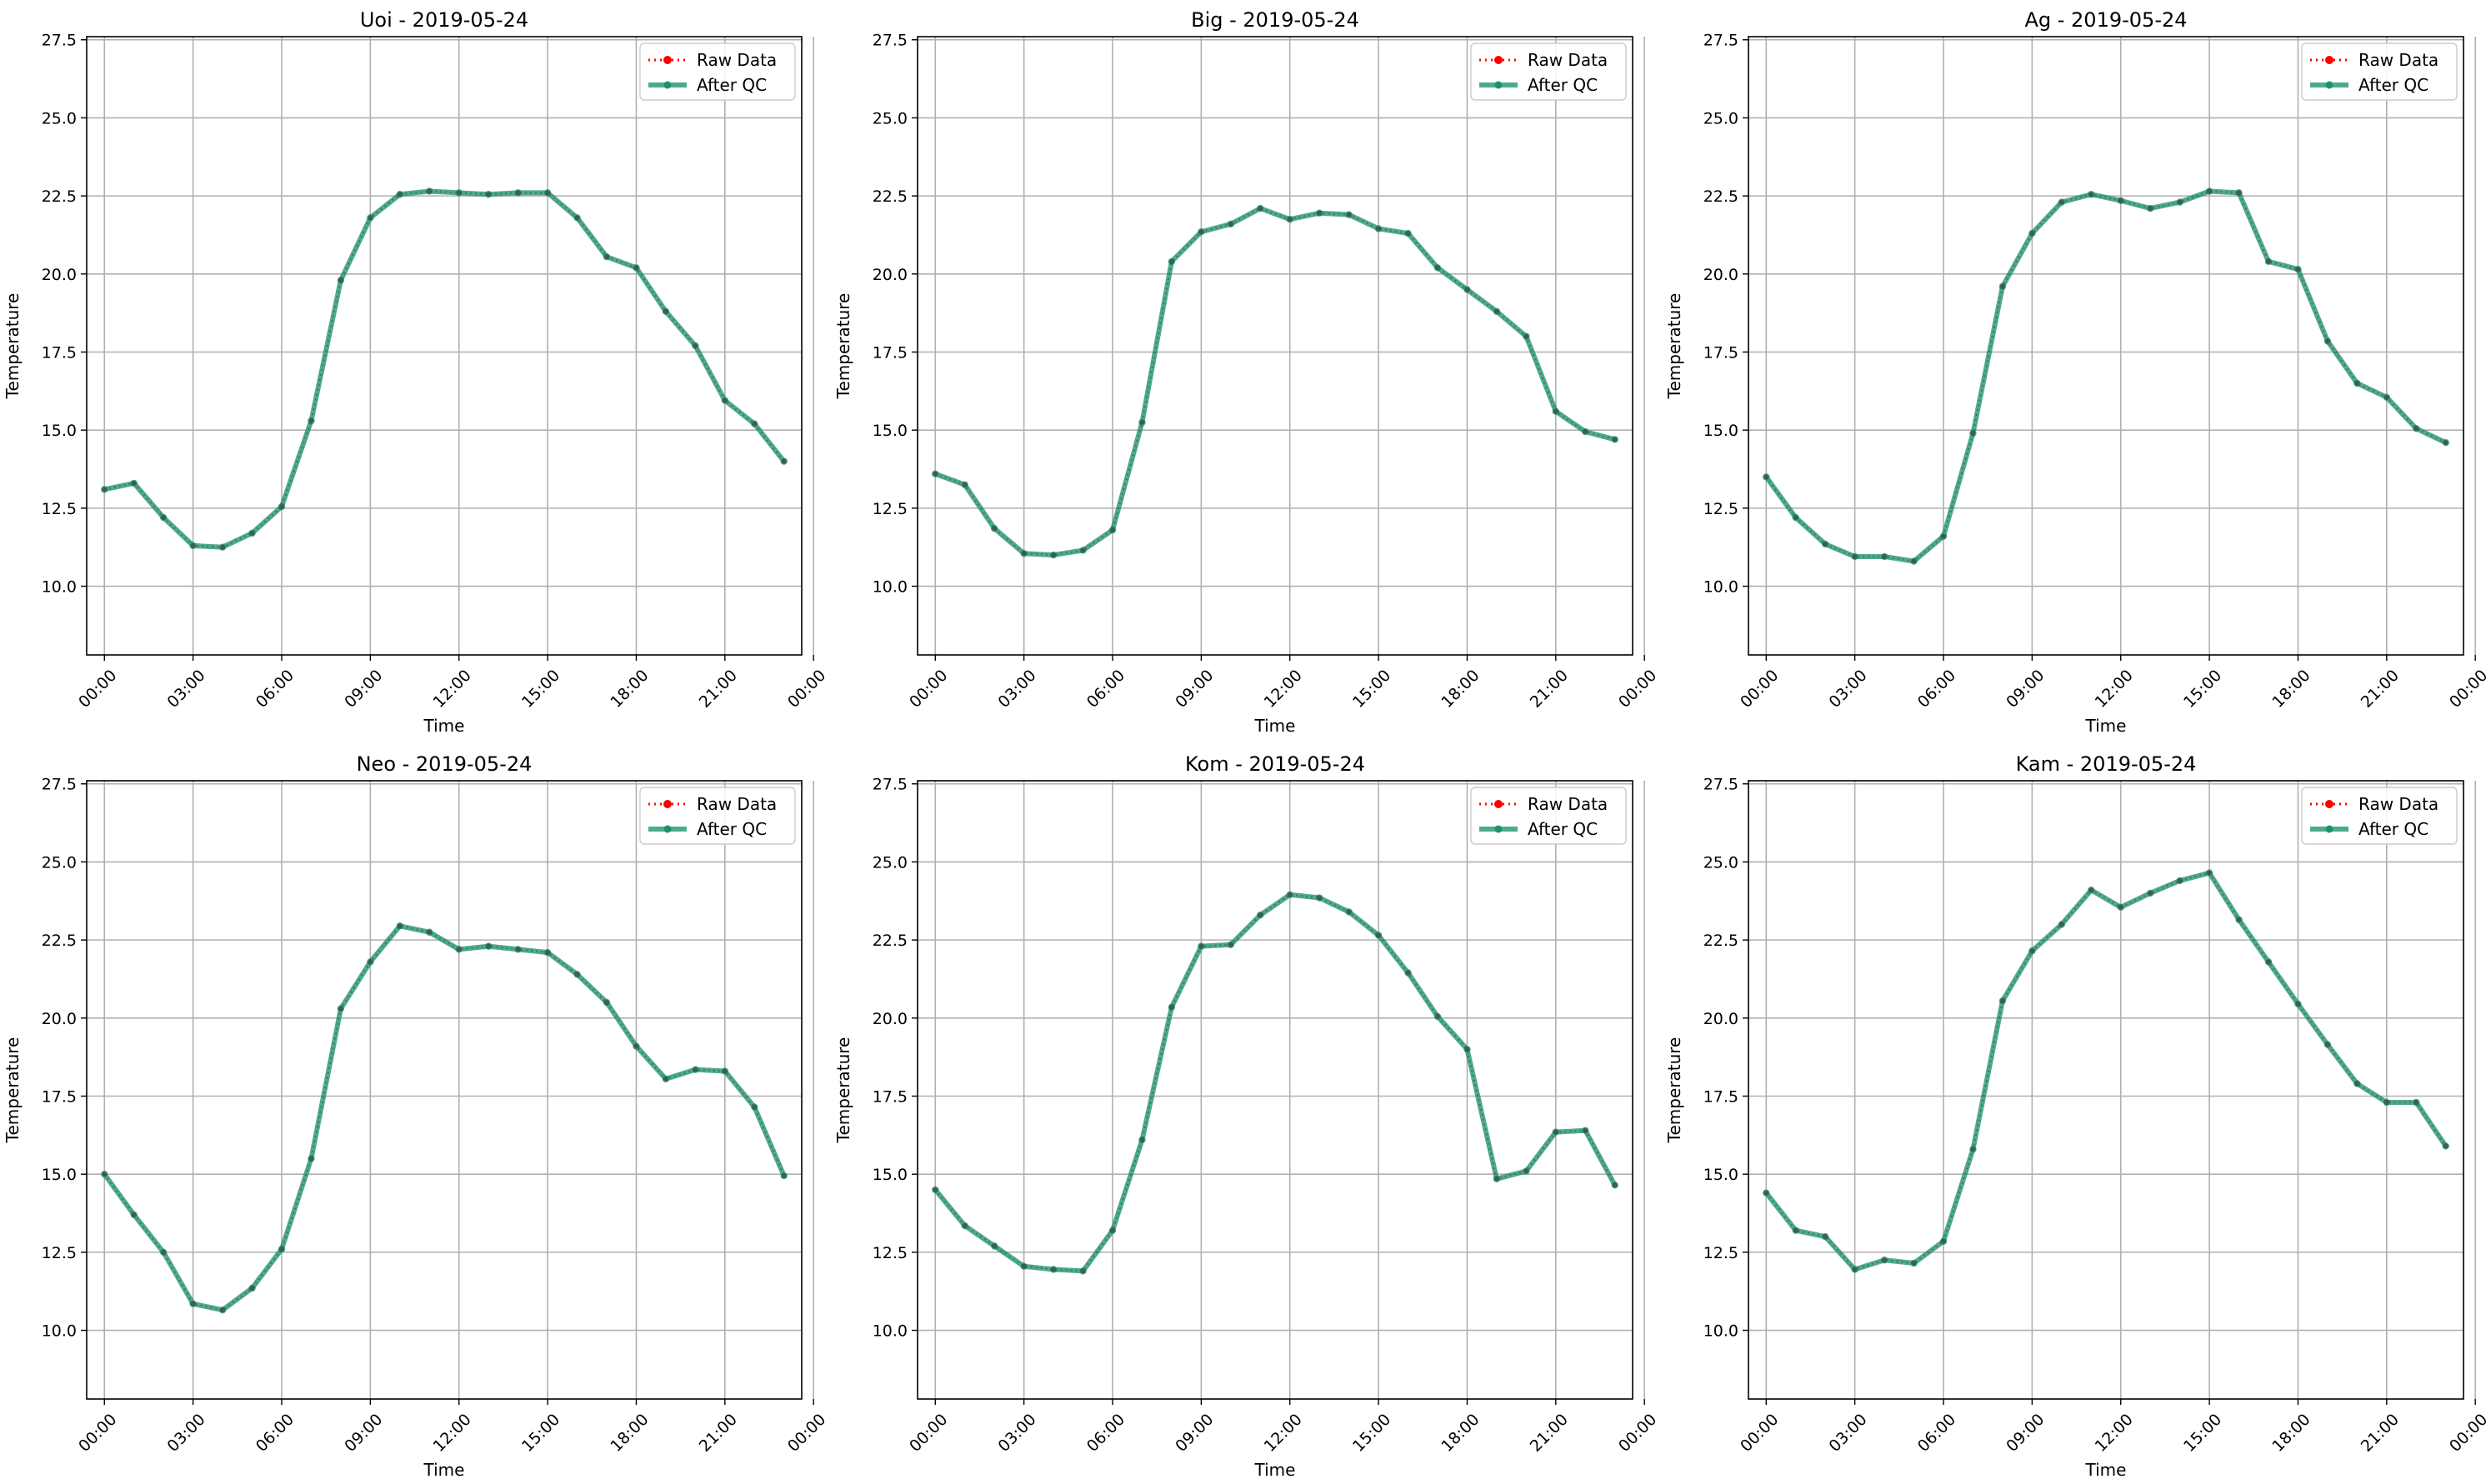 Image resolution: width=2486 pixels, height=1484 pixels. What do you see at coordinates (2105, 376) in the screenshot?
I see `series-after-qc-line` at bounding box center [2105, 376].